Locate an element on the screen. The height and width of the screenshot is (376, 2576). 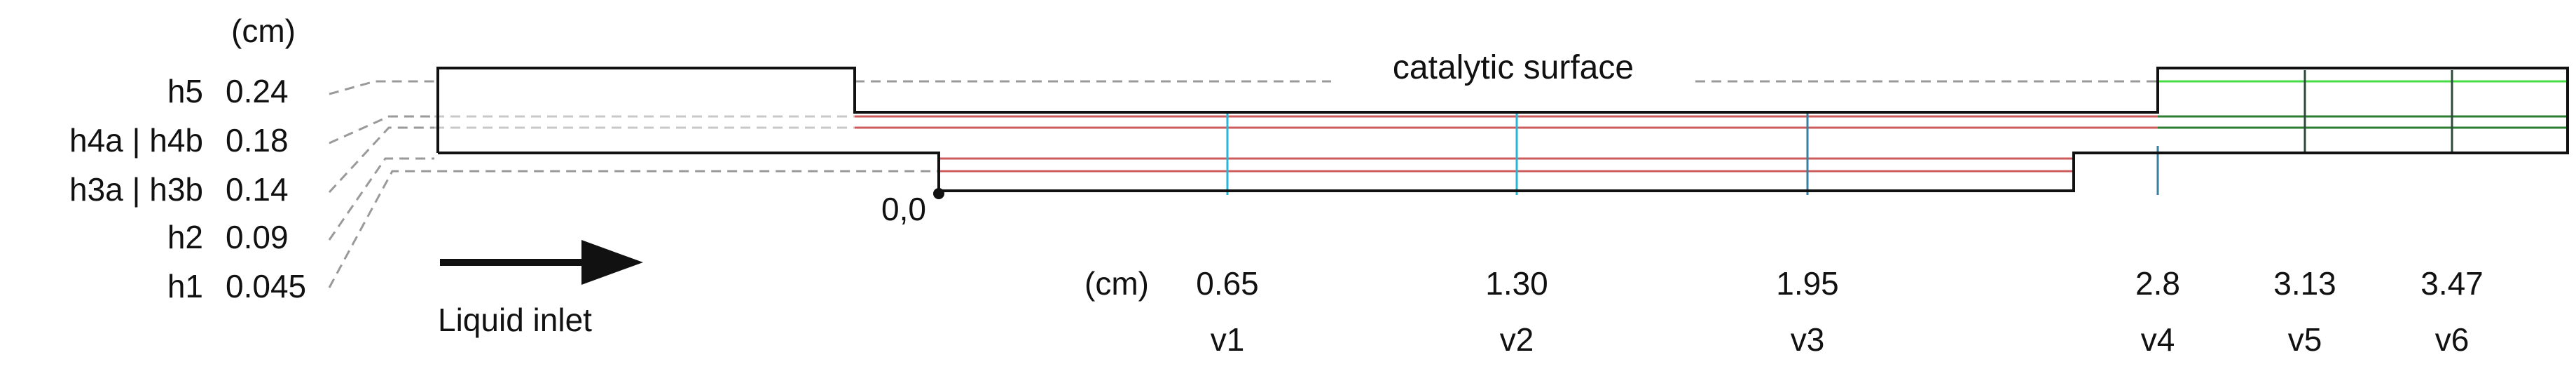
guide-h5 is located at coordinates (381, 87).